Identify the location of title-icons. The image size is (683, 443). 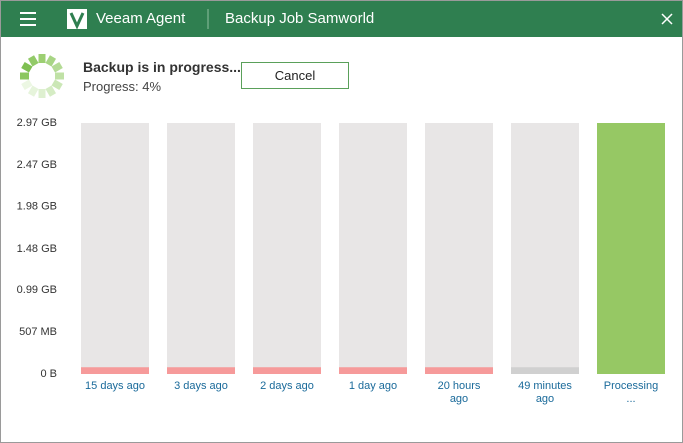
(346, 19).